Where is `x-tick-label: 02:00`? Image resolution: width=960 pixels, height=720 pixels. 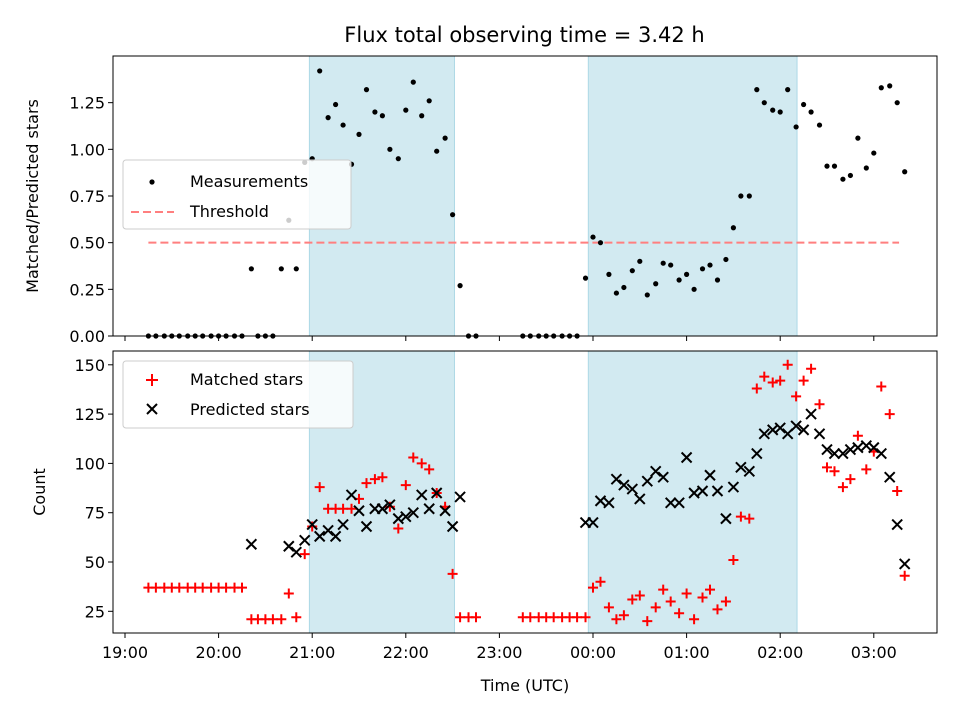 x-tick-label: 02:00 is located at coordinates (780, 652).